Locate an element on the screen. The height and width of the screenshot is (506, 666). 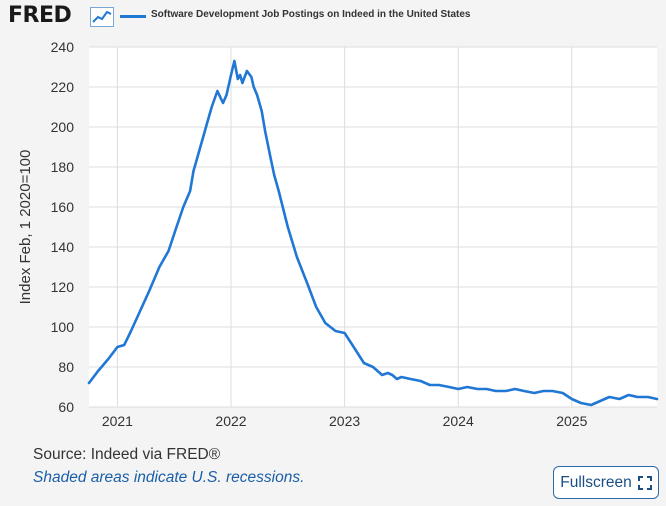
y-tick-label: 180 is located at coordinates (63, 167).